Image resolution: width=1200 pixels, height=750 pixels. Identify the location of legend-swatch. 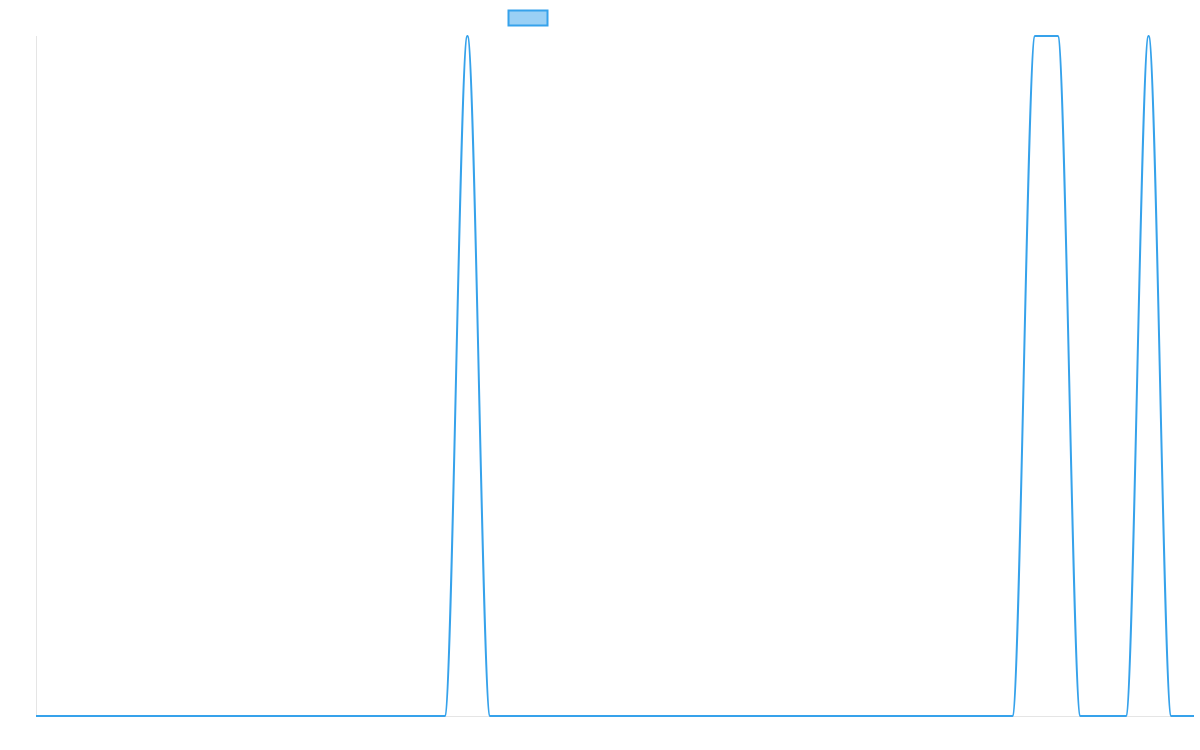
(528, 18).